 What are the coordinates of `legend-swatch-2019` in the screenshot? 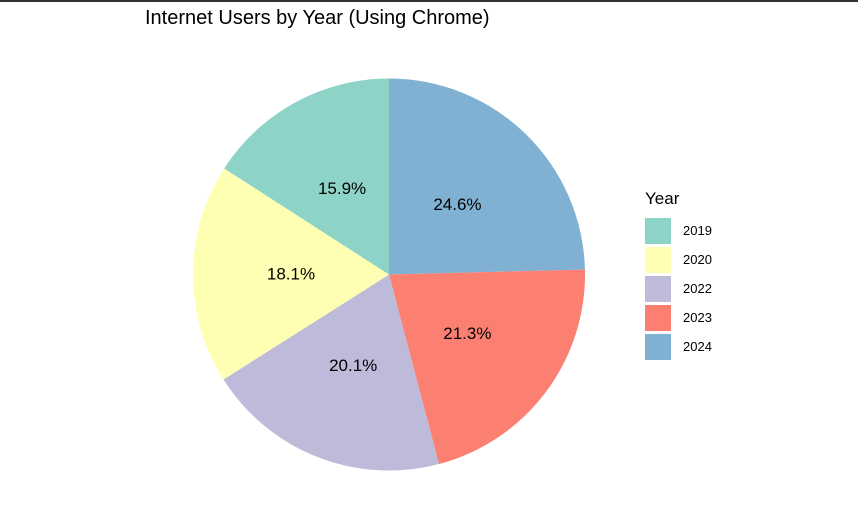 It's located at (658, 230).